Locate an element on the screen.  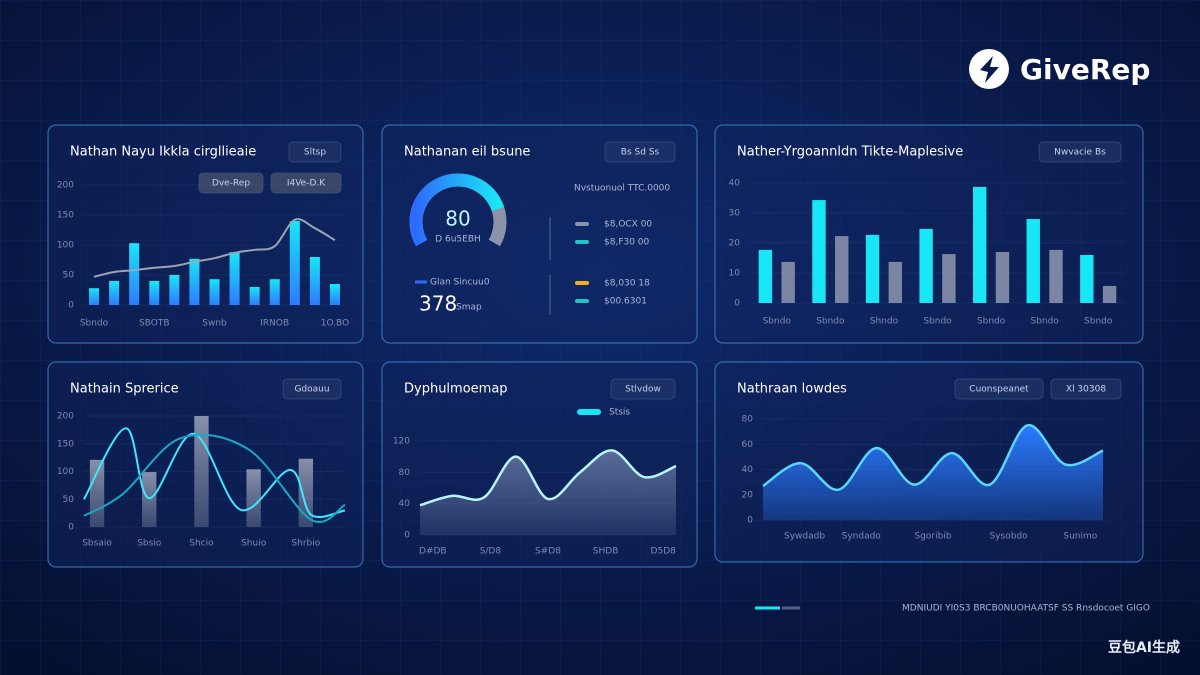
logo: GiveRep is located at coordinates (1059, 69).